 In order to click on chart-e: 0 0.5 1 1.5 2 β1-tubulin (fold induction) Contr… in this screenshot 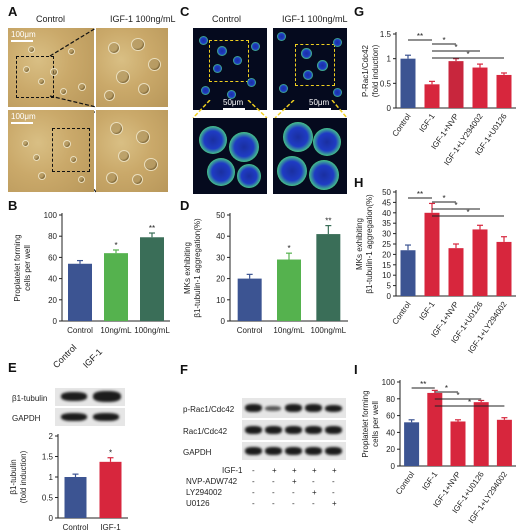, I will do `click(68, 481)`.